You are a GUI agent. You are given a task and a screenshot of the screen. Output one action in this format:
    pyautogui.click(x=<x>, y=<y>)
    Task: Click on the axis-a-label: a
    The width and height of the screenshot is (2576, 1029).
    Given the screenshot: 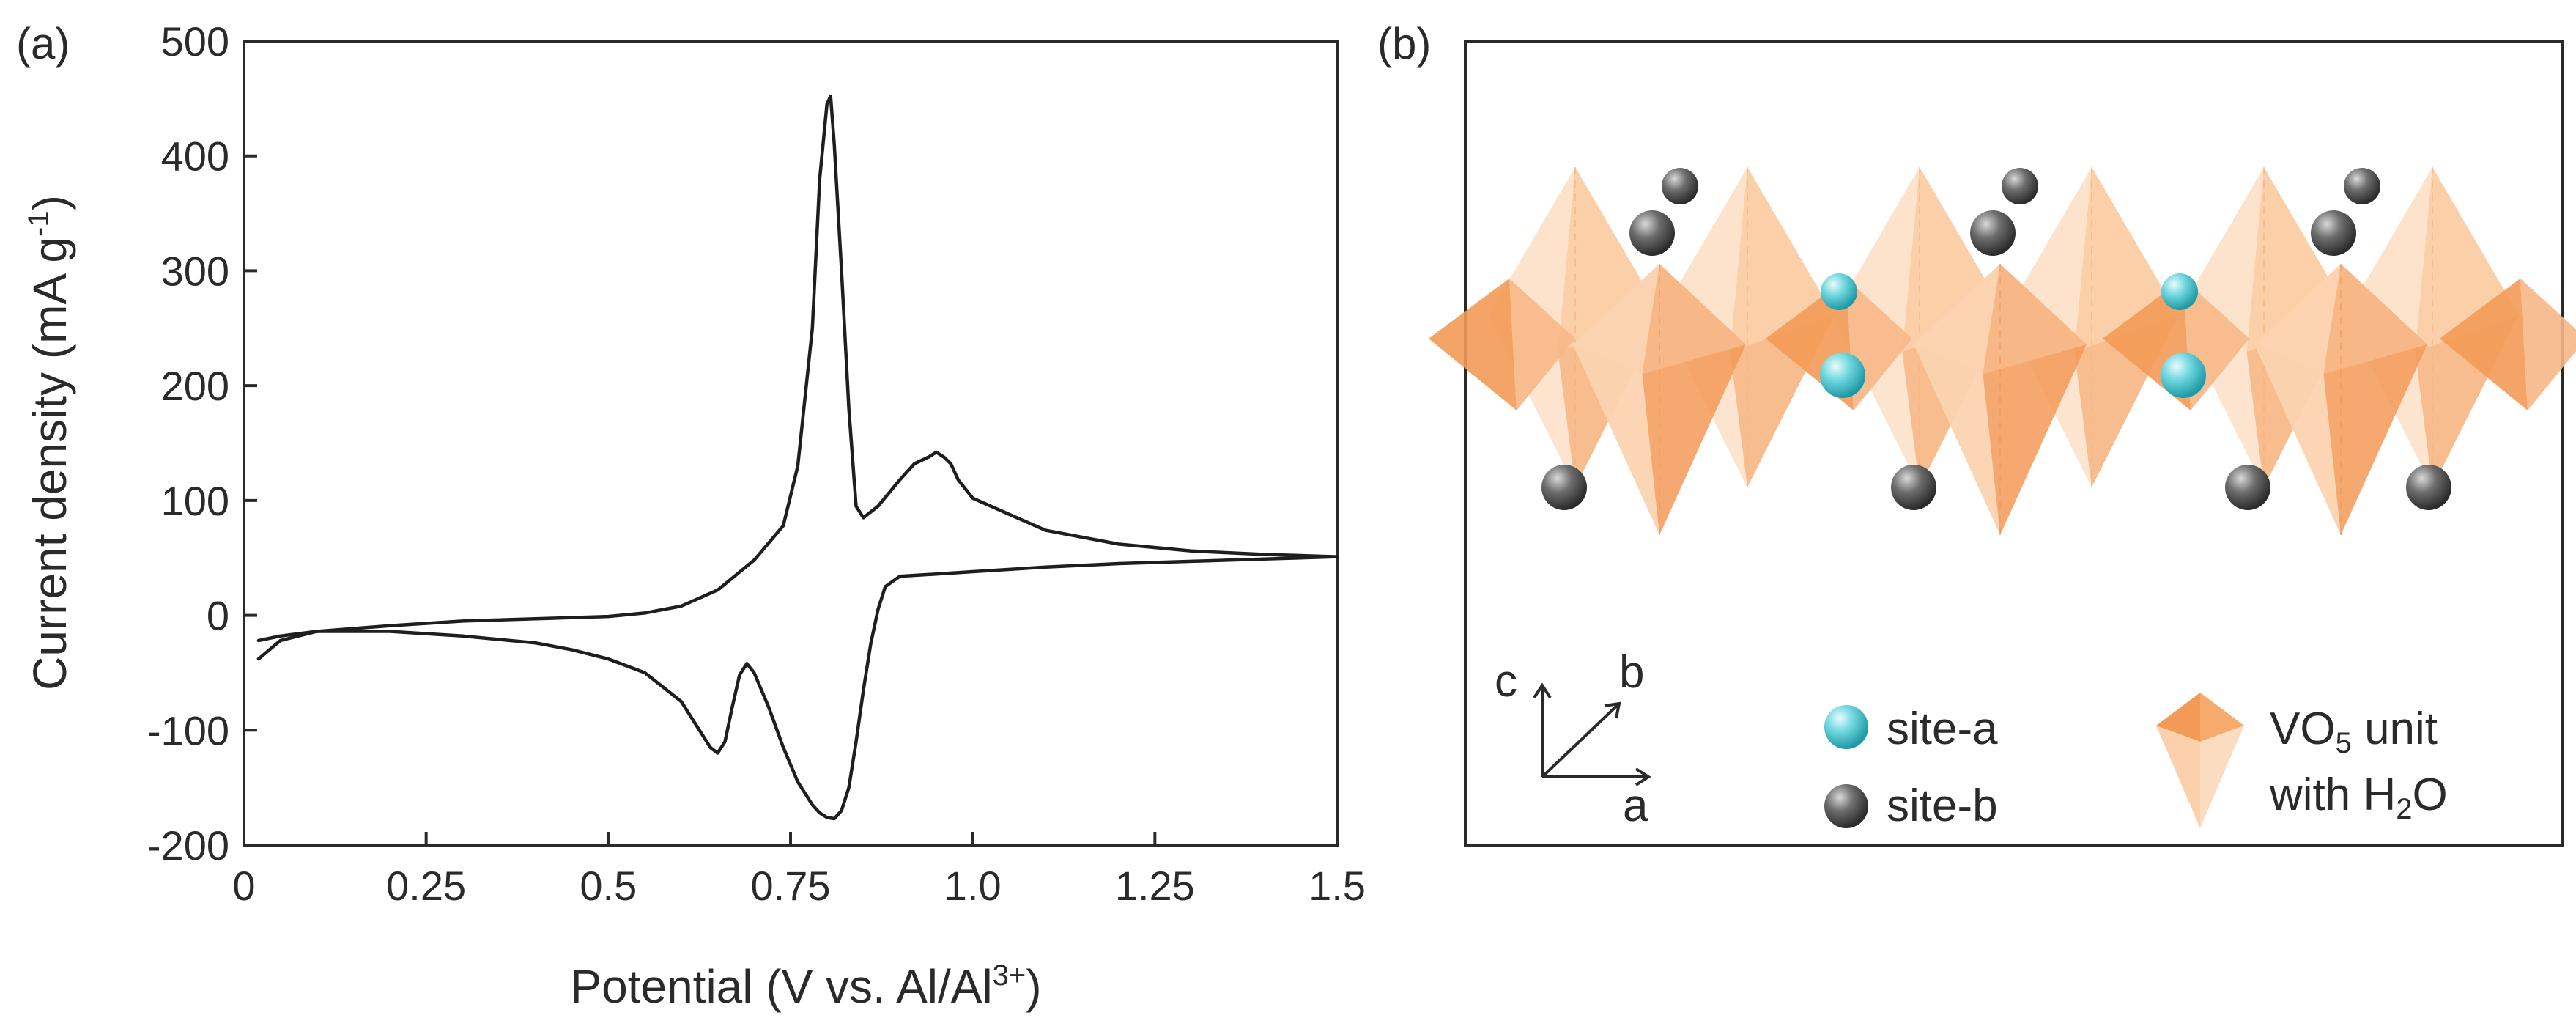 What is the action you would take?
    pyautogui.click(x=1635, y=806)
    